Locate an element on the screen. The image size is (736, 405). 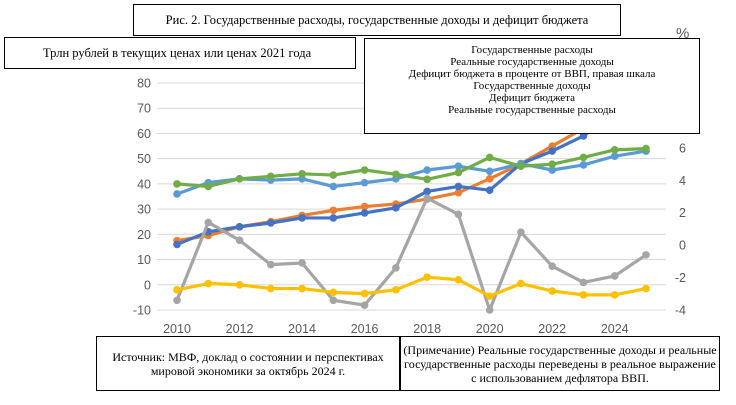
y2-tick-label: 6 is located at coordinates (682, 148).